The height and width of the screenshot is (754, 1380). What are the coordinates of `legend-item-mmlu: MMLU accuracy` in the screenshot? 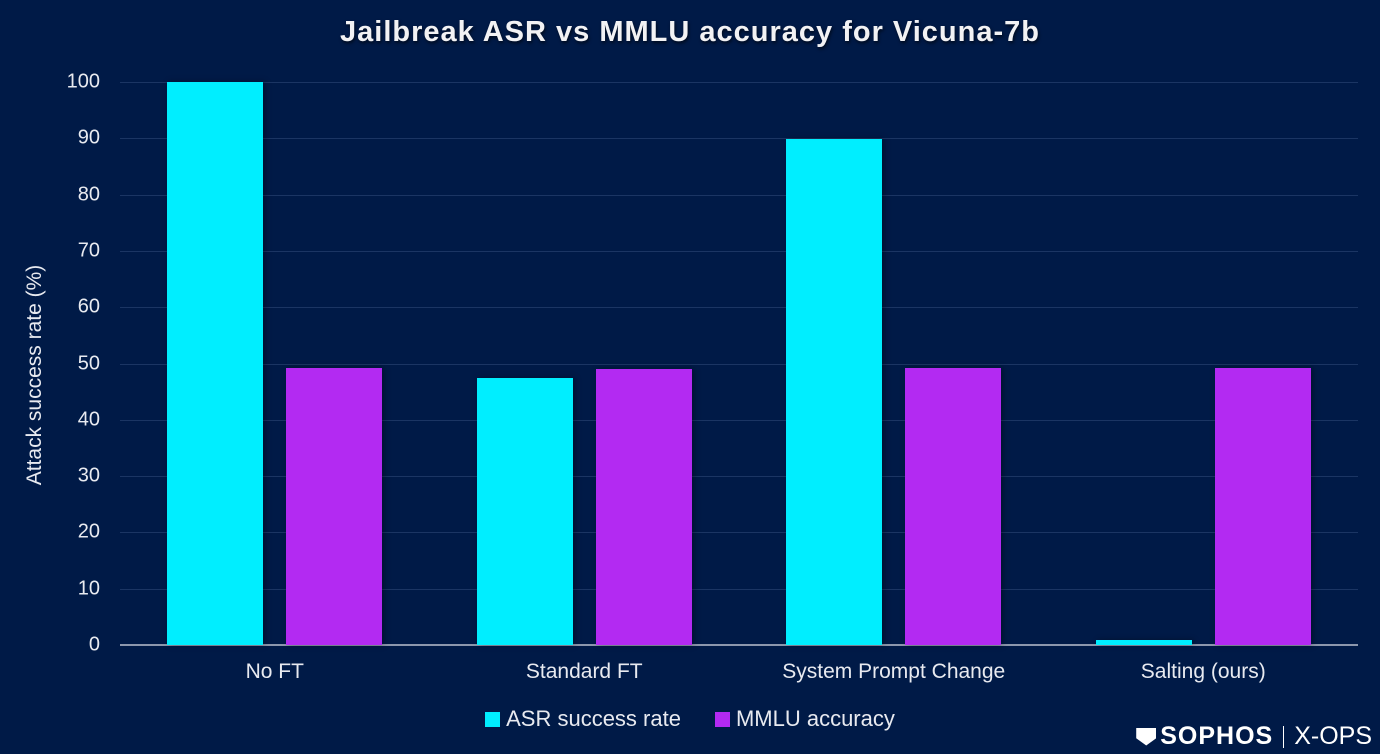 It's located at (804, 719).